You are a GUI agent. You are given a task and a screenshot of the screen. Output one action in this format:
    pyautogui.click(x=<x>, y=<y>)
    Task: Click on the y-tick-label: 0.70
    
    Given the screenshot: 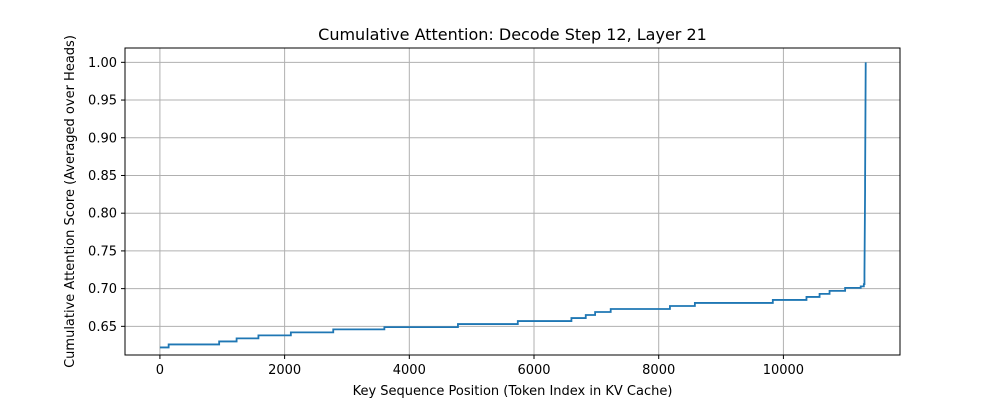 What is the action you would take?
    pyautogui.click(x=102, y=289)
    